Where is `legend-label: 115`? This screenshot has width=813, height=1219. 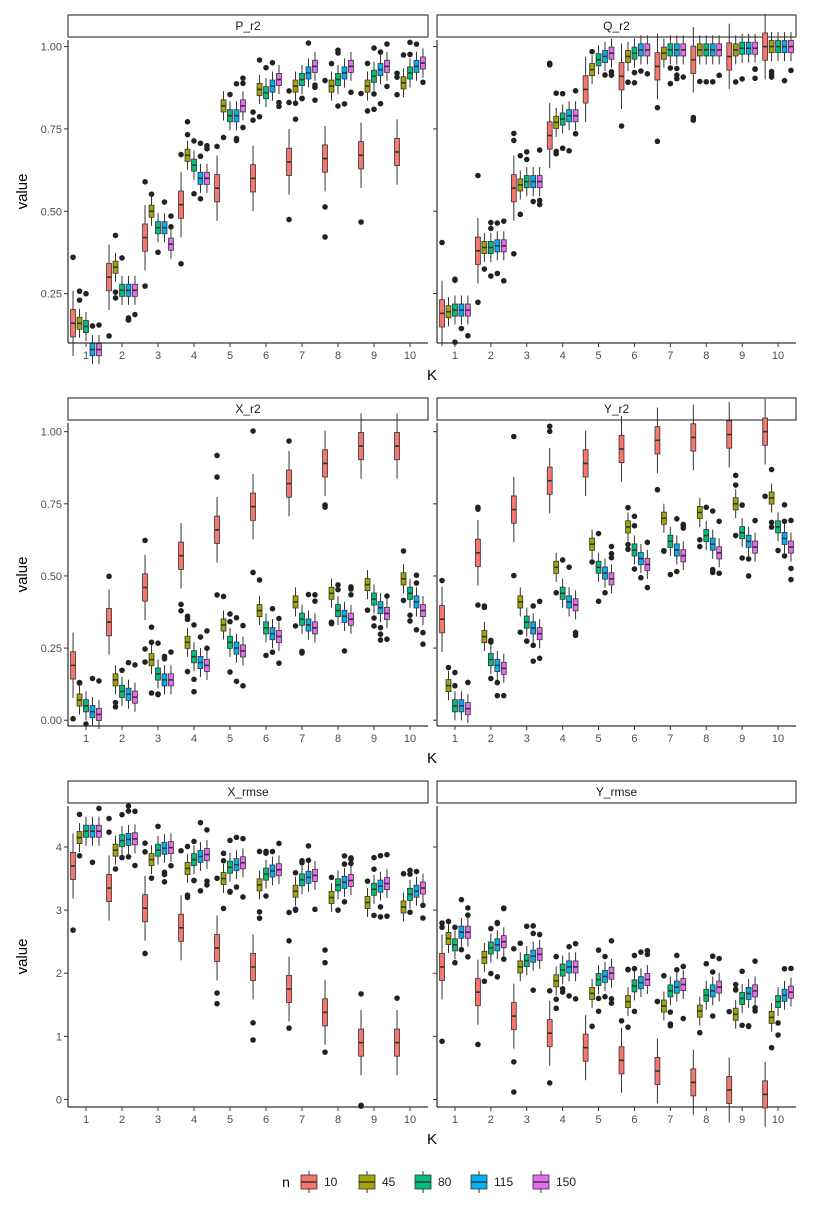 legend-label: 115 is located at coordinates (503, 1182).